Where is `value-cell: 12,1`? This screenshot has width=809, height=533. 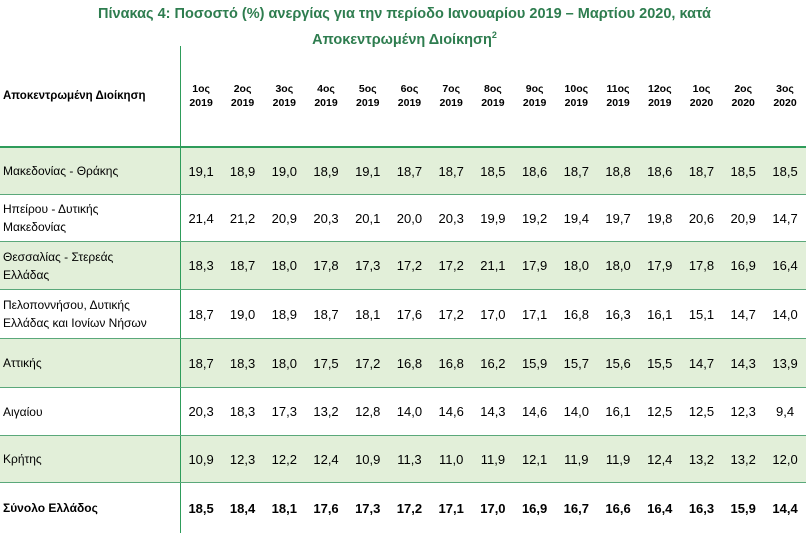
value-cell: 12,1 is located at coordinates (535, 459).